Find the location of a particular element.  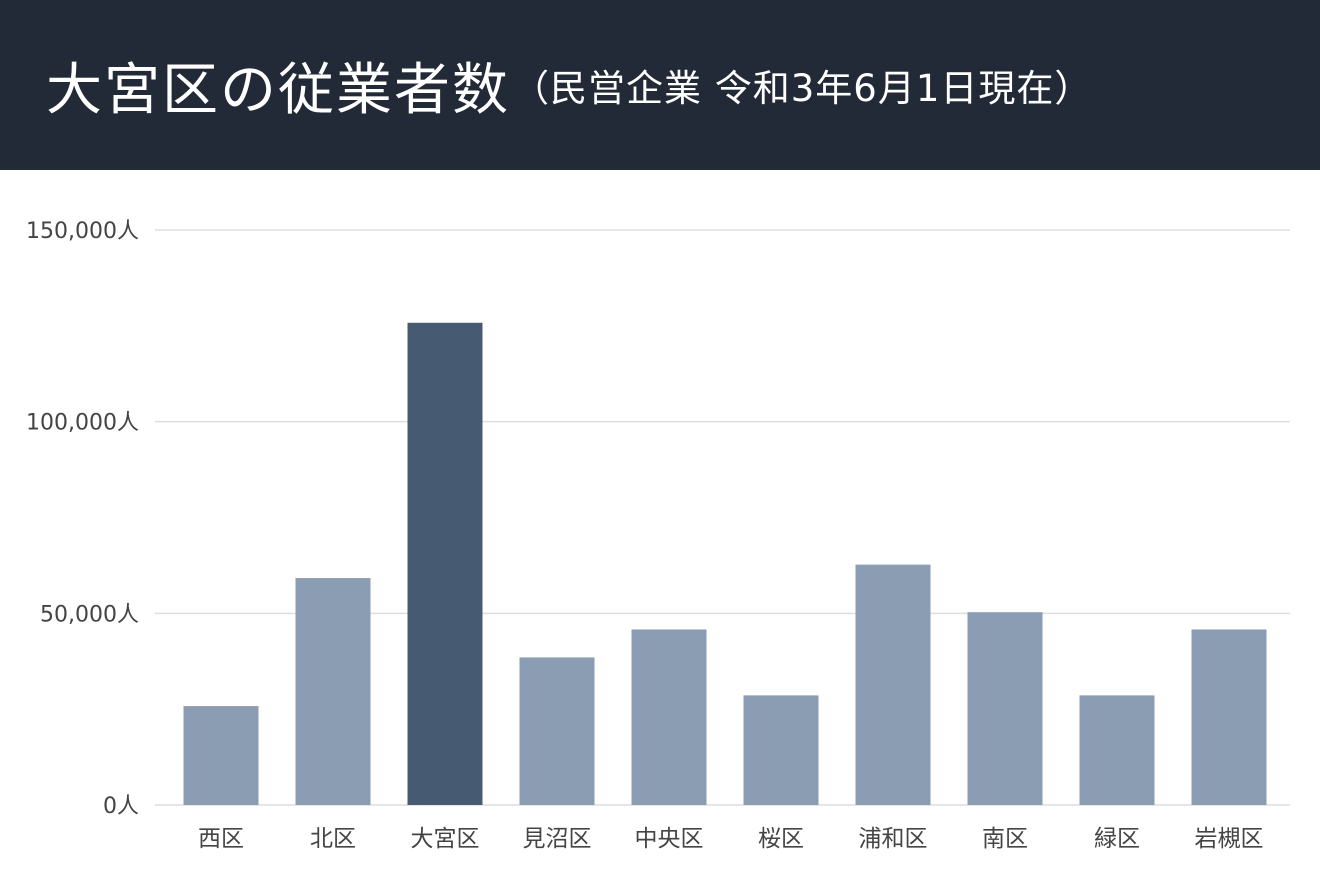

x-tick-label: 桜区 is located at coordinates (781, 839).